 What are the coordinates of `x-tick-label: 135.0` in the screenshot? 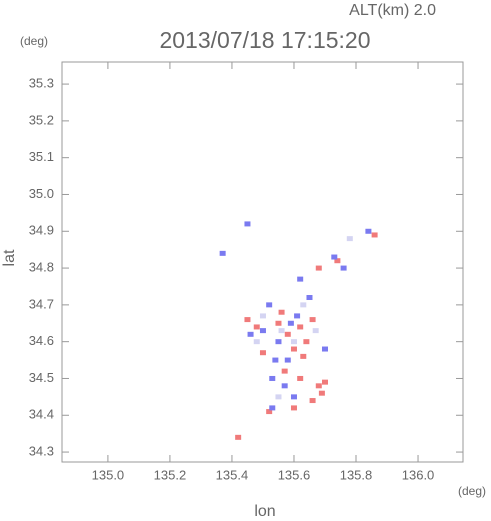 It's located at (108, 474).